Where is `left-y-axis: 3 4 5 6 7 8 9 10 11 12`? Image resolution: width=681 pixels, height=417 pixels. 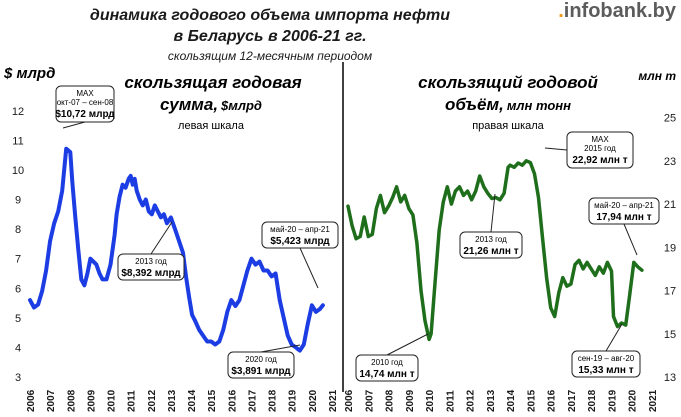 left-y-axis: 3 4 5 6 7 8 9 10 11 12 is located at coordinates (18, 245).